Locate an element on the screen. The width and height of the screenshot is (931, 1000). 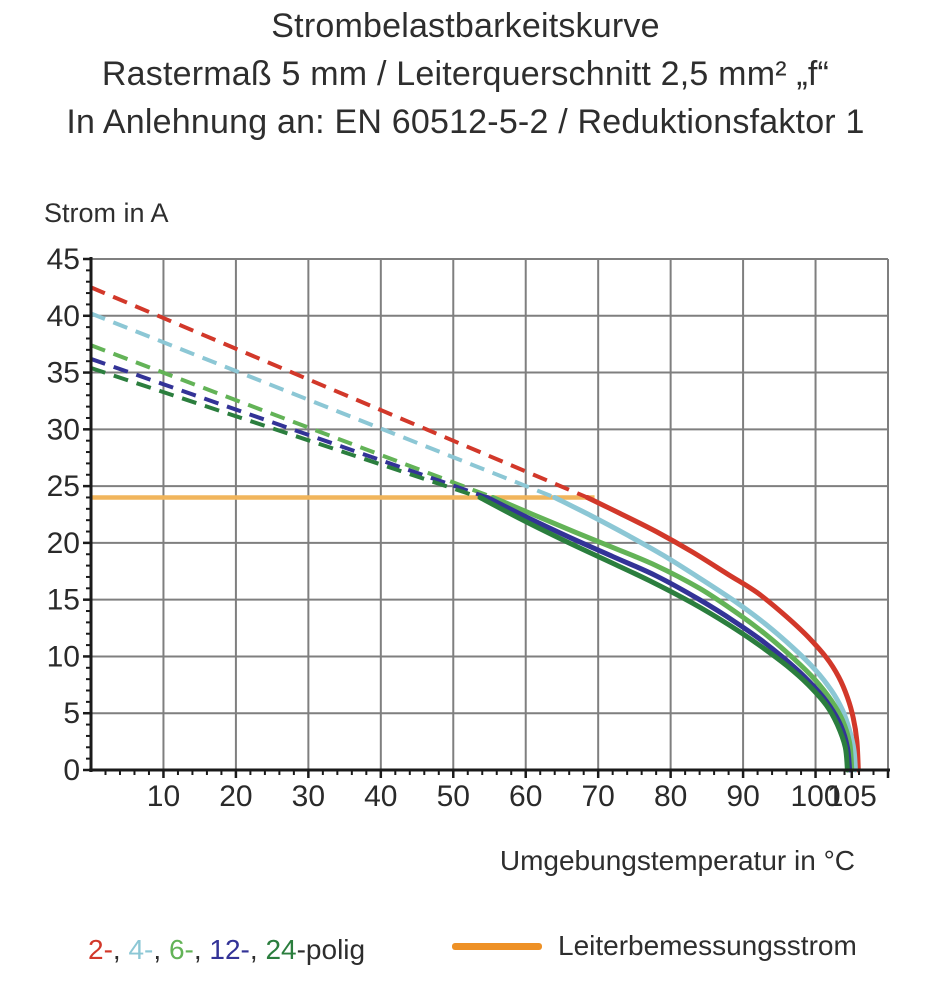
x-tick-label: 105 is located at coordinates (852, 796).